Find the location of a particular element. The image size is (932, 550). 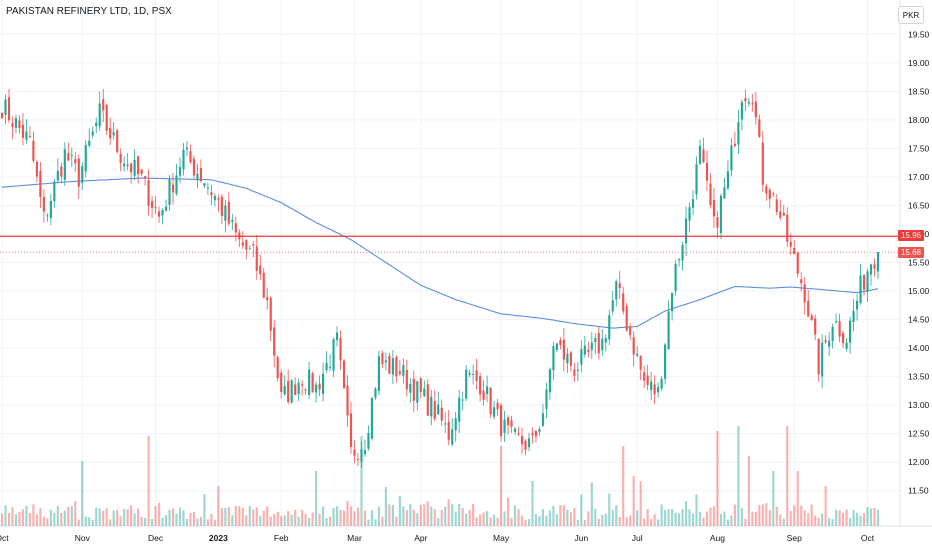

x-tick-label: Jun is located at coordinates (581, 538).